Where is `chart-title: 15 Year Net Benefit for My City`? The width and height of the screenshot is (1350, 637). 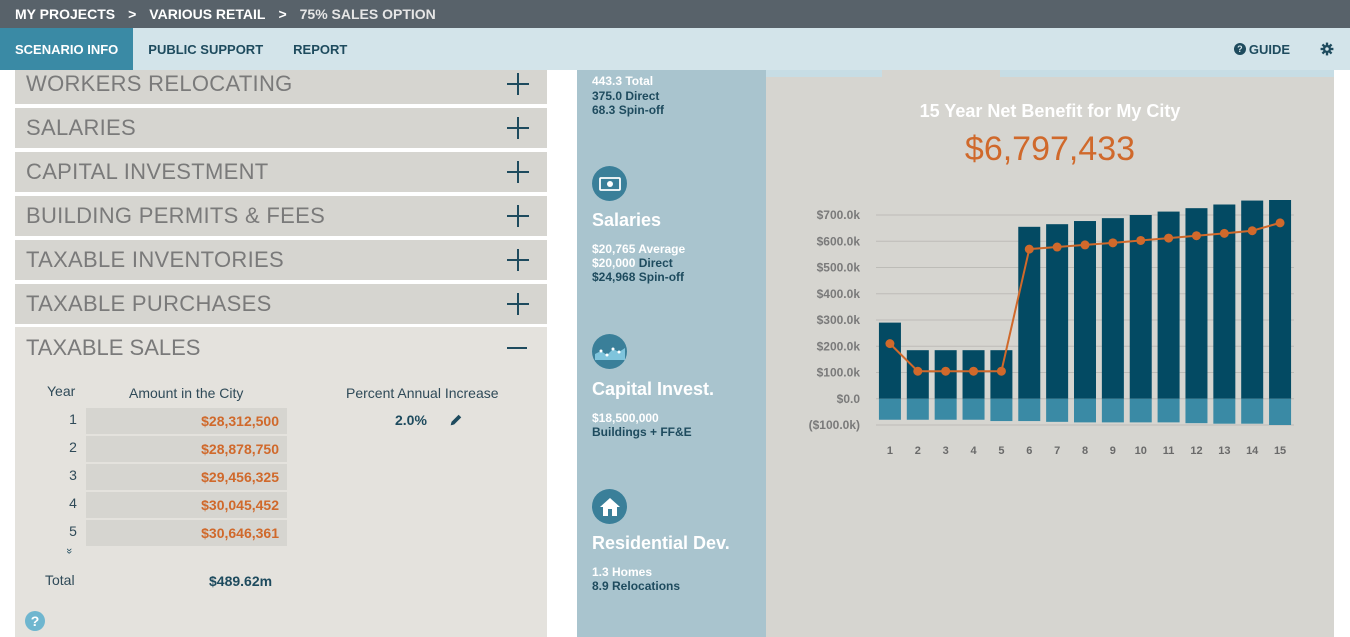 chart-title: 15 Year Net Benefit for My City is located at coordinates (1050, 111).